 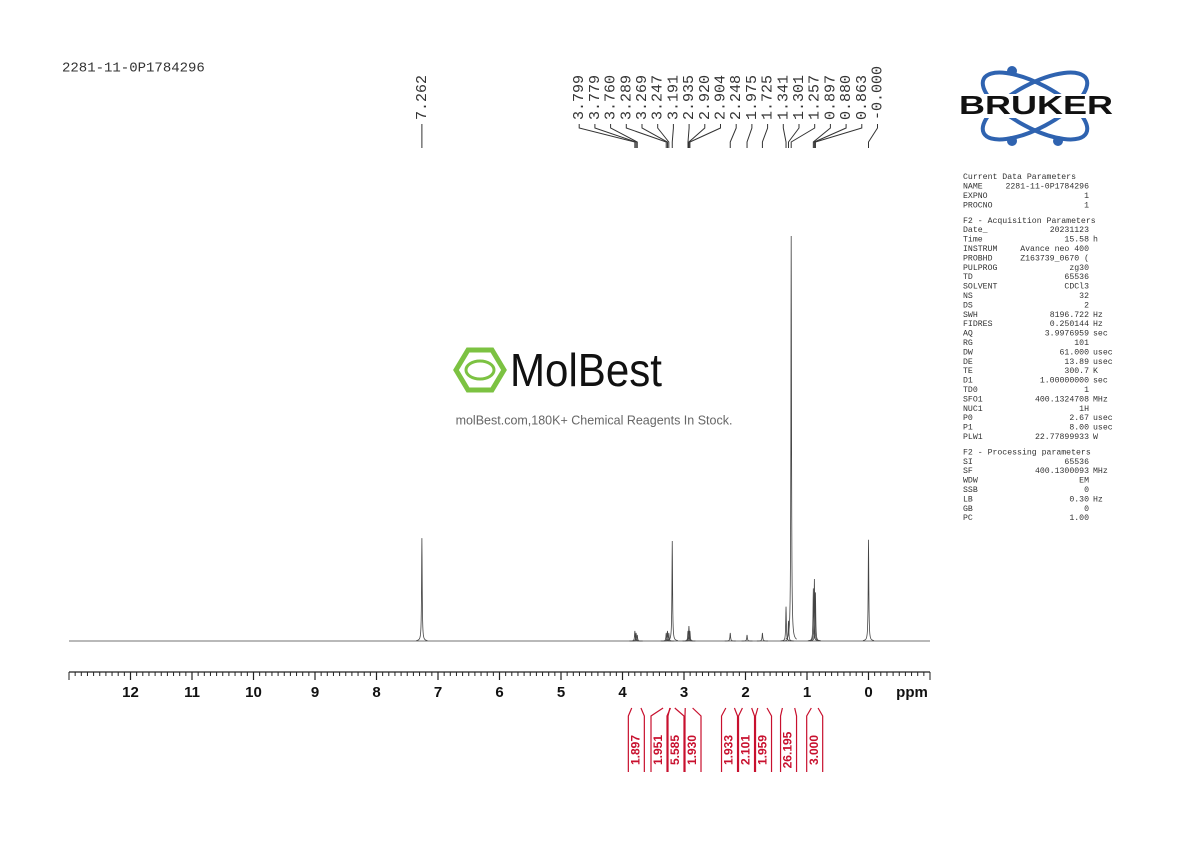 What do you see at coordinates (912, 692) in the screenshot?
I see `x-axis-label: ppm` at bounding box center [912, 692].